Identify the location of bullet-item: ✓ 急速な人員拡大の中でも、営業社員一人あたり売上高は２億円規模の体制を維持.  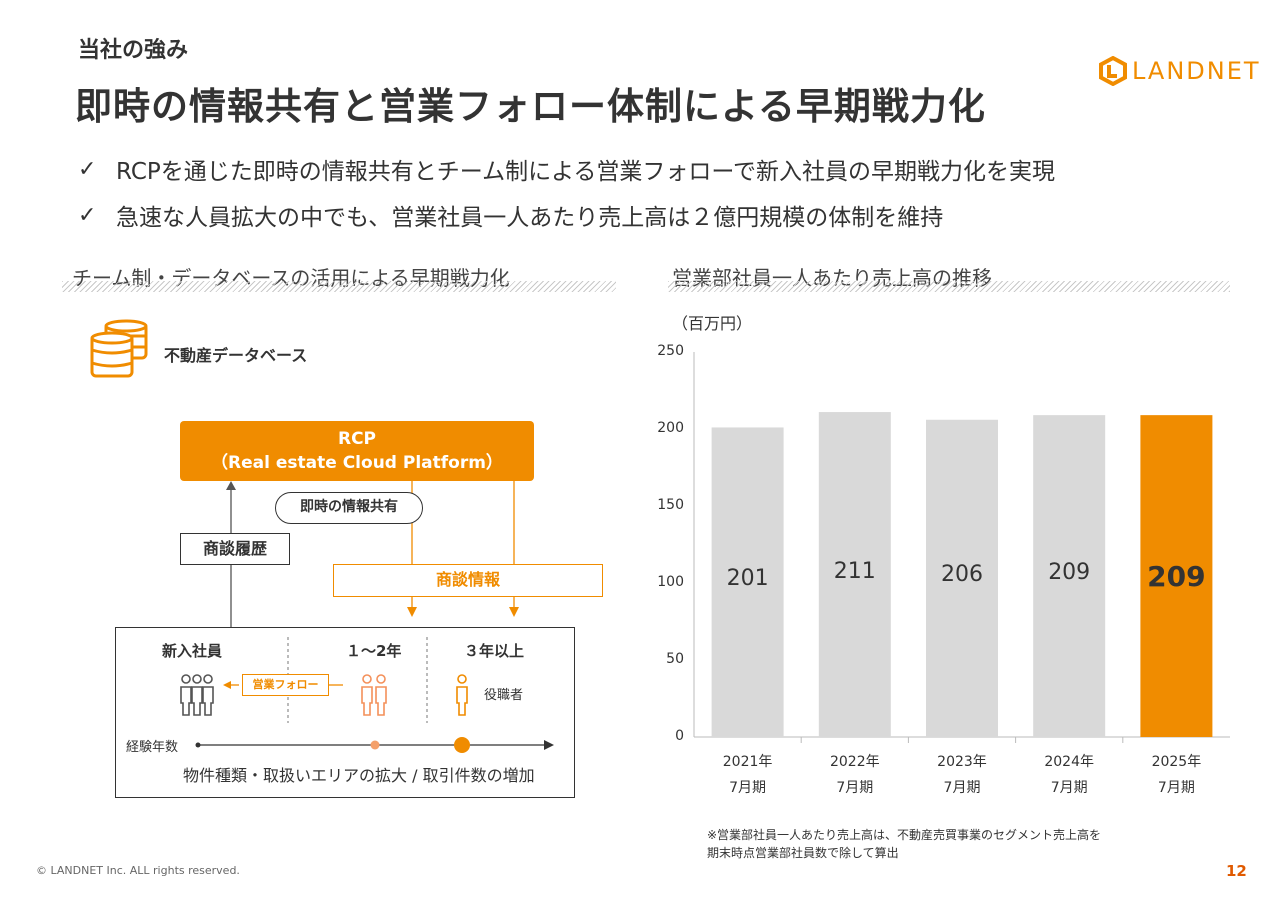
(510, 215).